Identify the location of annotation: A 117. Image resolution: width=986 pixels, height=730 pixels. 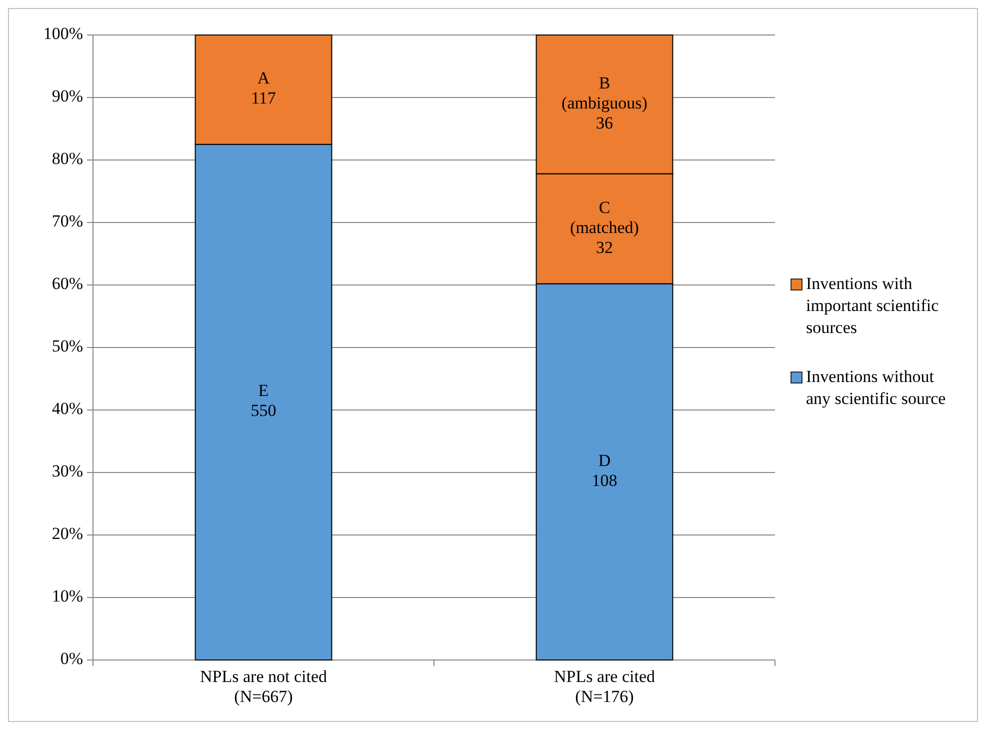
(263, 88).